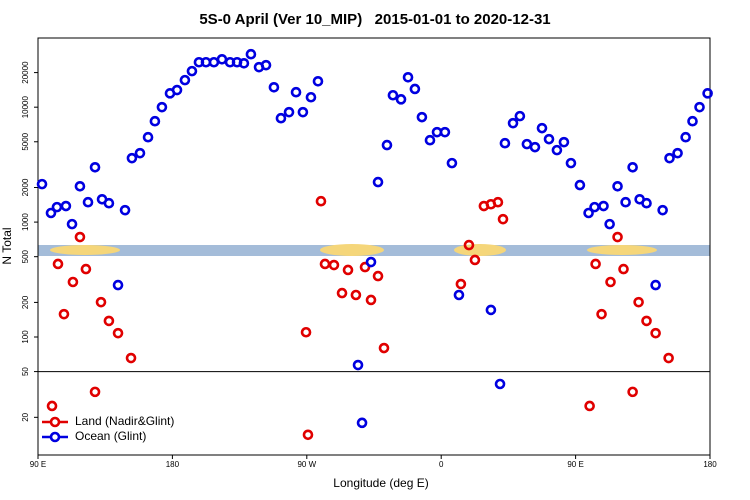  I want to click on y-tick-label: 200, so click(25, 302).